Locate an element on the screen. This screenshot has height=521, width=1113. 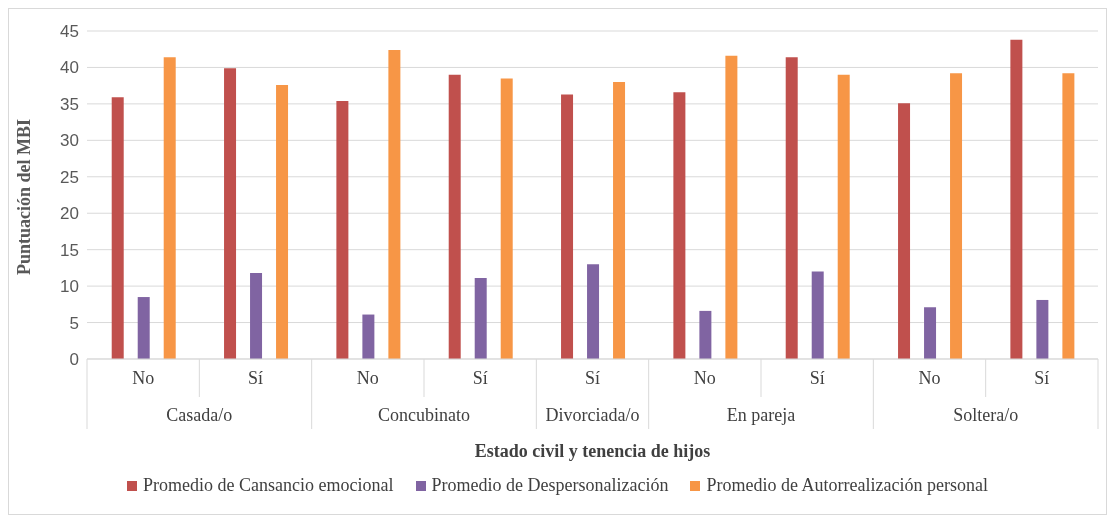
y-tick-label: 20 is located at coordinates (69, 214).